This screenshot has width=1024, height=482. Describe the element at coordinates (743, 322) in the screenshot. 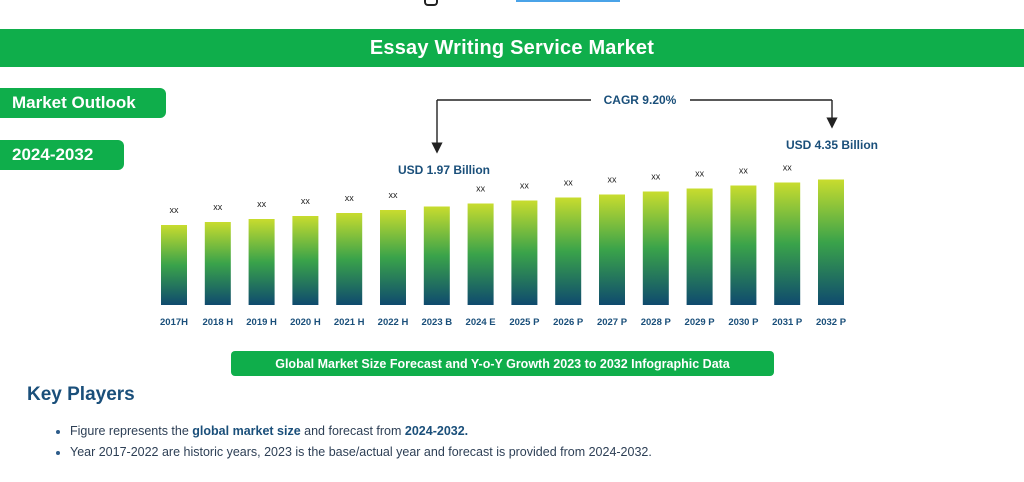

I see `x-tick-label: 2030 P` at that location.